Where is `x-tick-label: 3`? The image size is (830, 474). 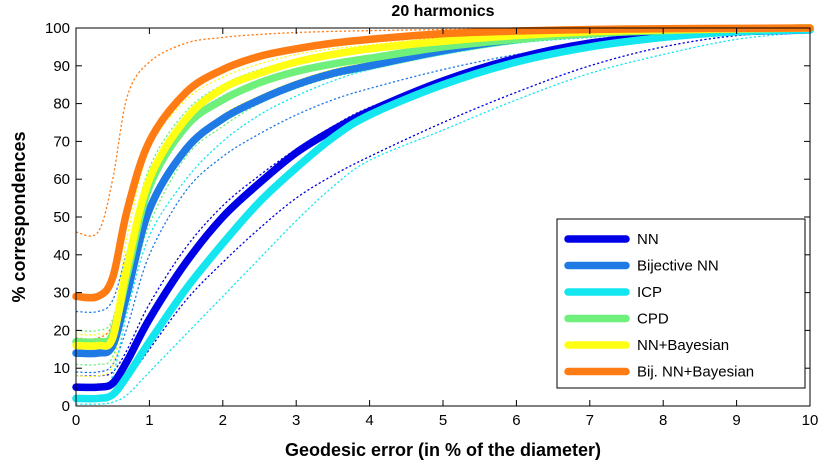 x-tick-label: 3 is located at coordinates (296, 420).